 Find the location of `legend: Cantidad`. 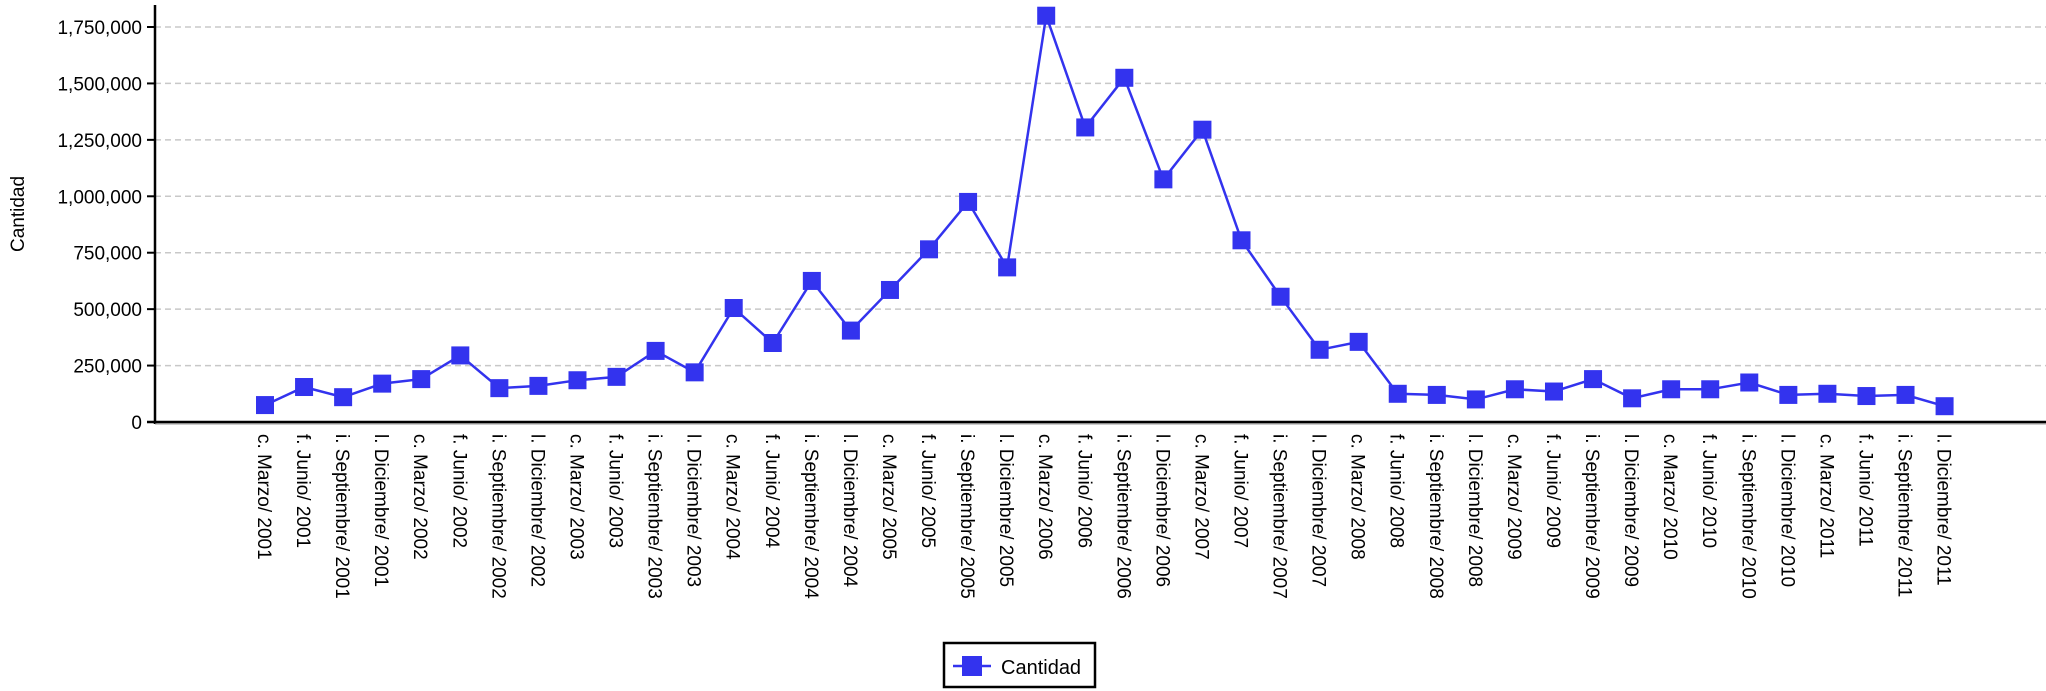

legend: Cantidad is located at coordinates (1019, 665).